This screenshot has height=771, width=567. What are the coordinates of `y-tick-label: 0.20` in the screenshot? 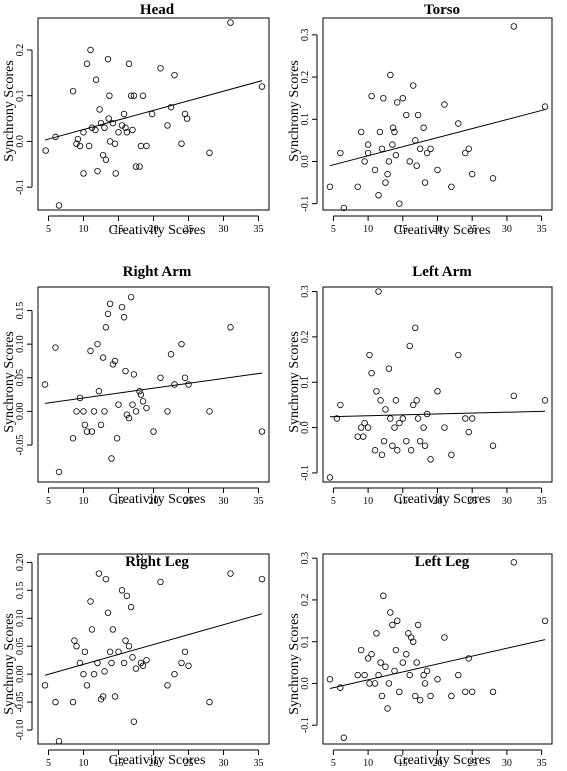 It's located at (20, 563).